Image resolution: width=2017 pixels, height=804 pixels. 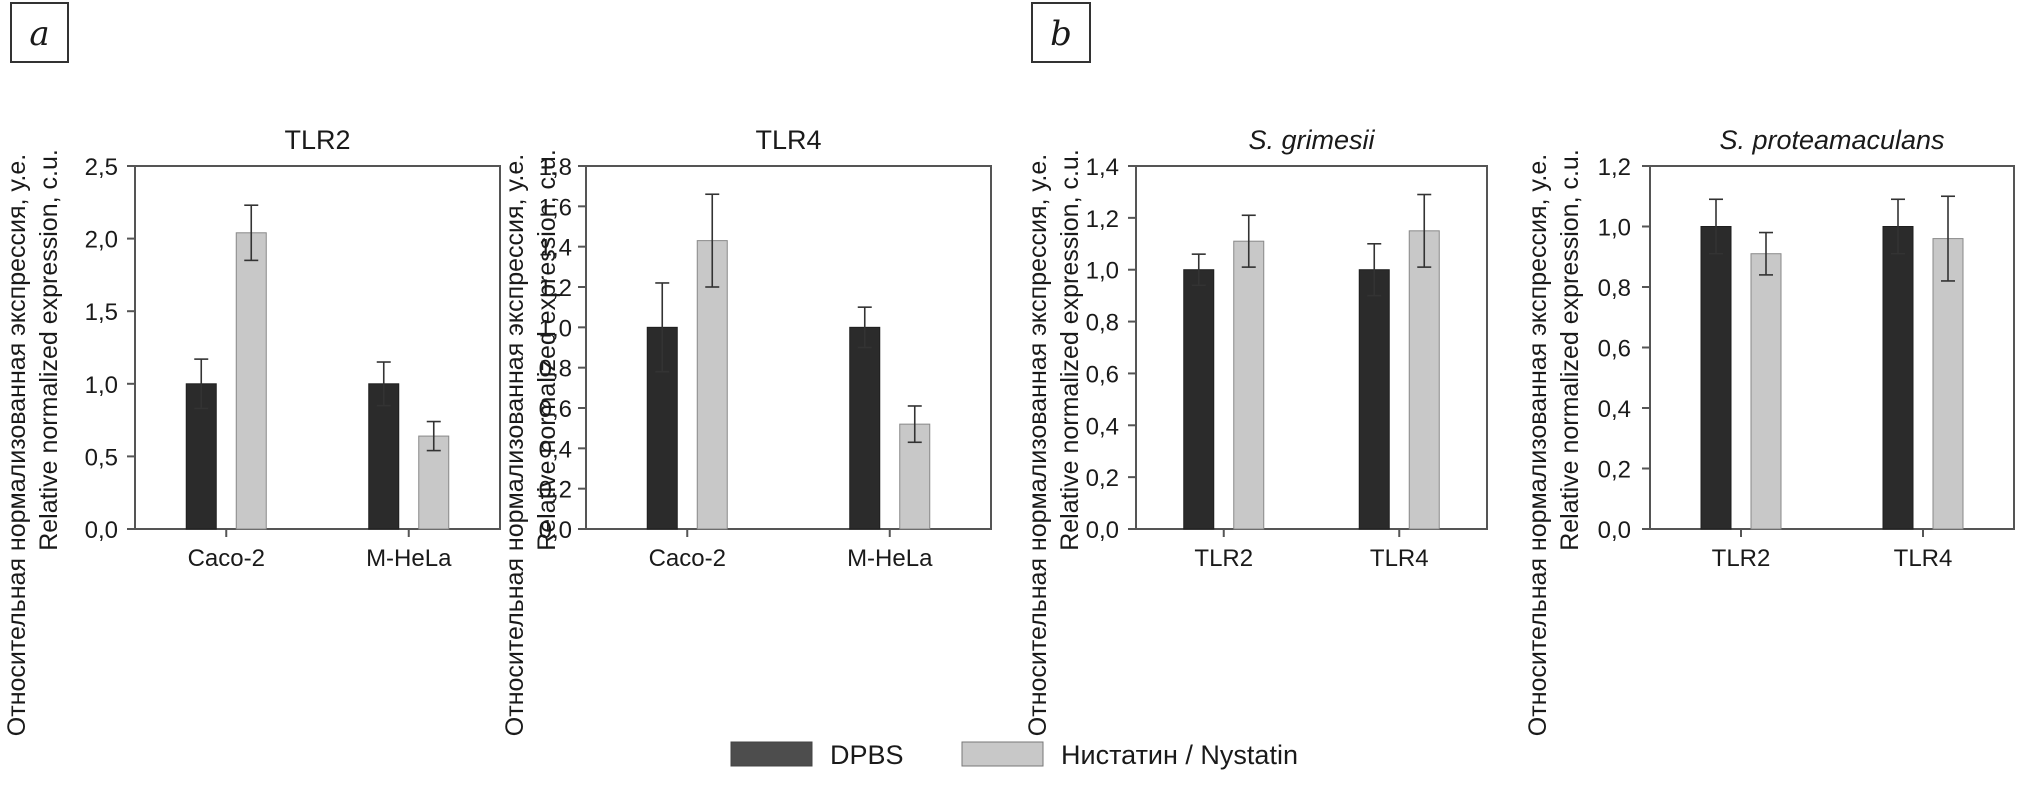 I want to click on legend-swatch-dpbs, so click(x=771, y=754).